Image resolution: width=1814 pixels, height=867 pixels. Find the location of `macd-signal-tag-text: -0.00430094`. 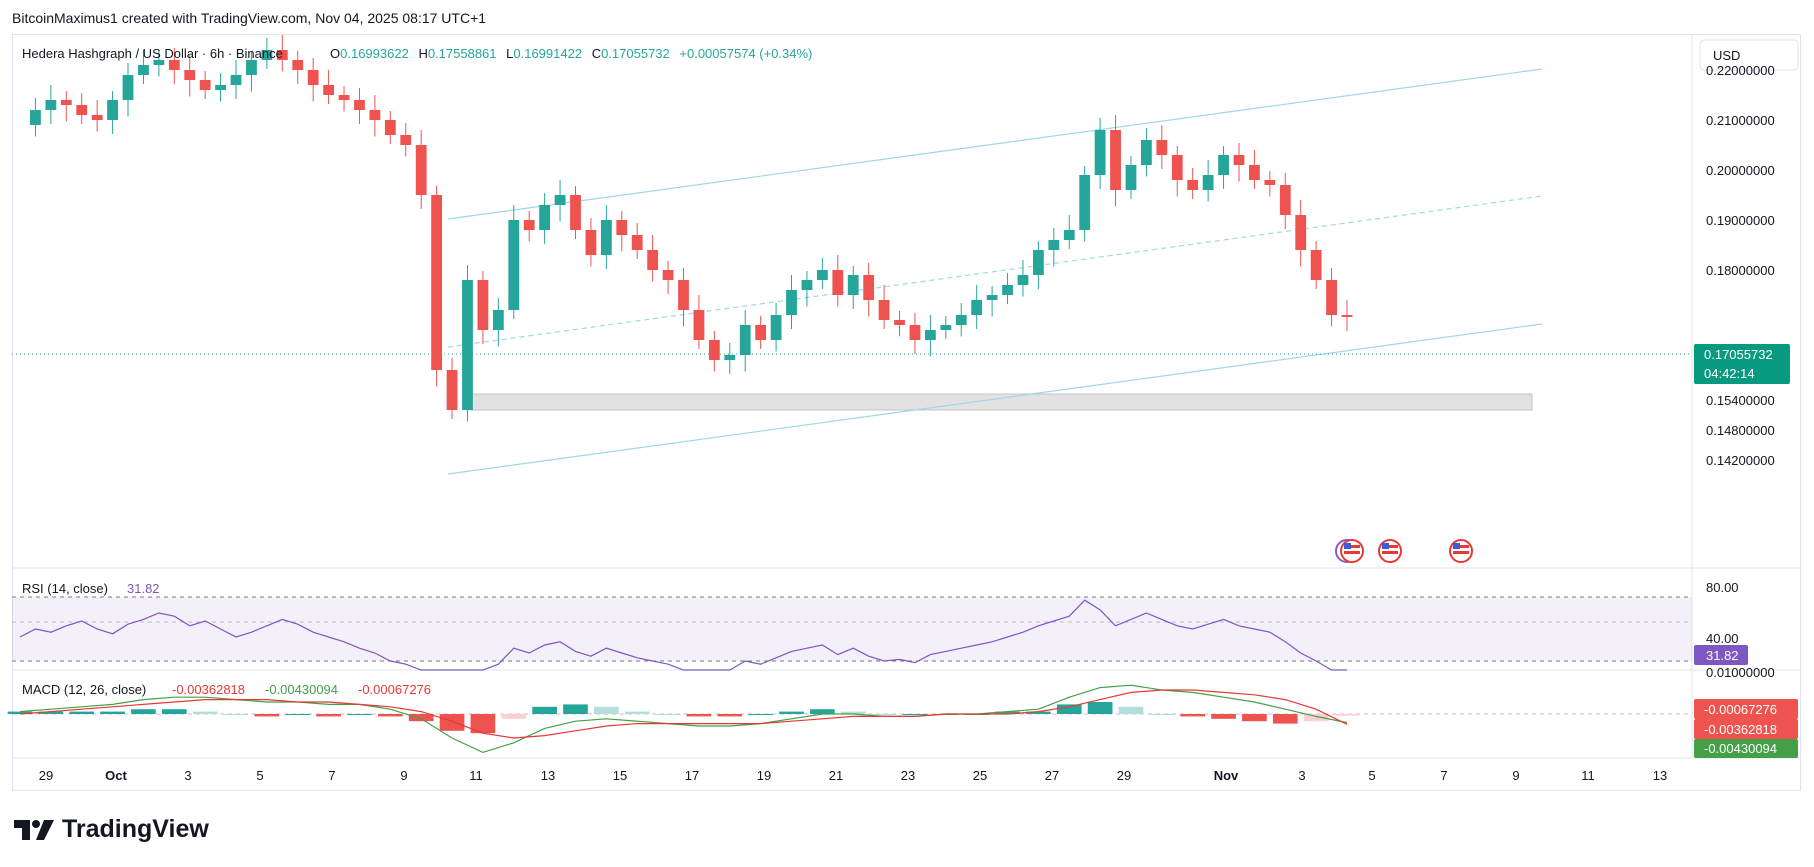

macd-signal-tag-text: -0.00430094 is located at coordinates (1740, 748).